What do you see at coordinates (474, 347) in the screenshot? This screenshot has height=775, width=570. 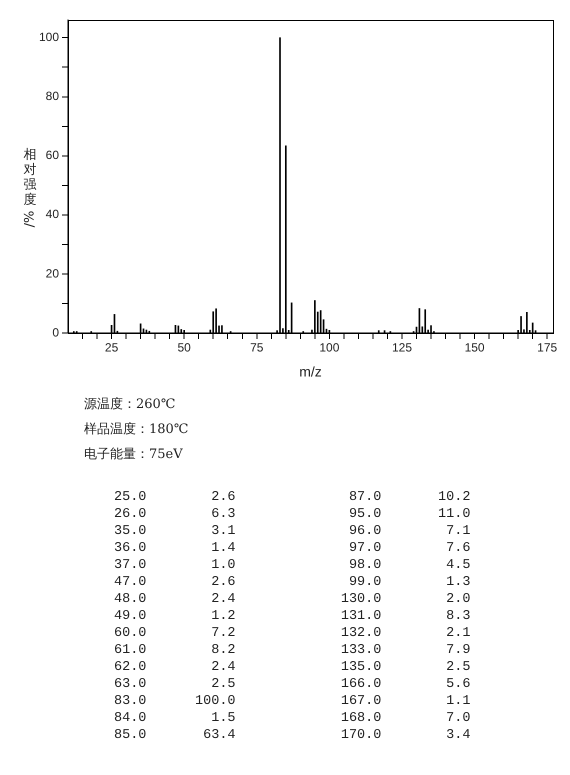 I see `x-tick-label: 150` at bounding box center [474, 347].